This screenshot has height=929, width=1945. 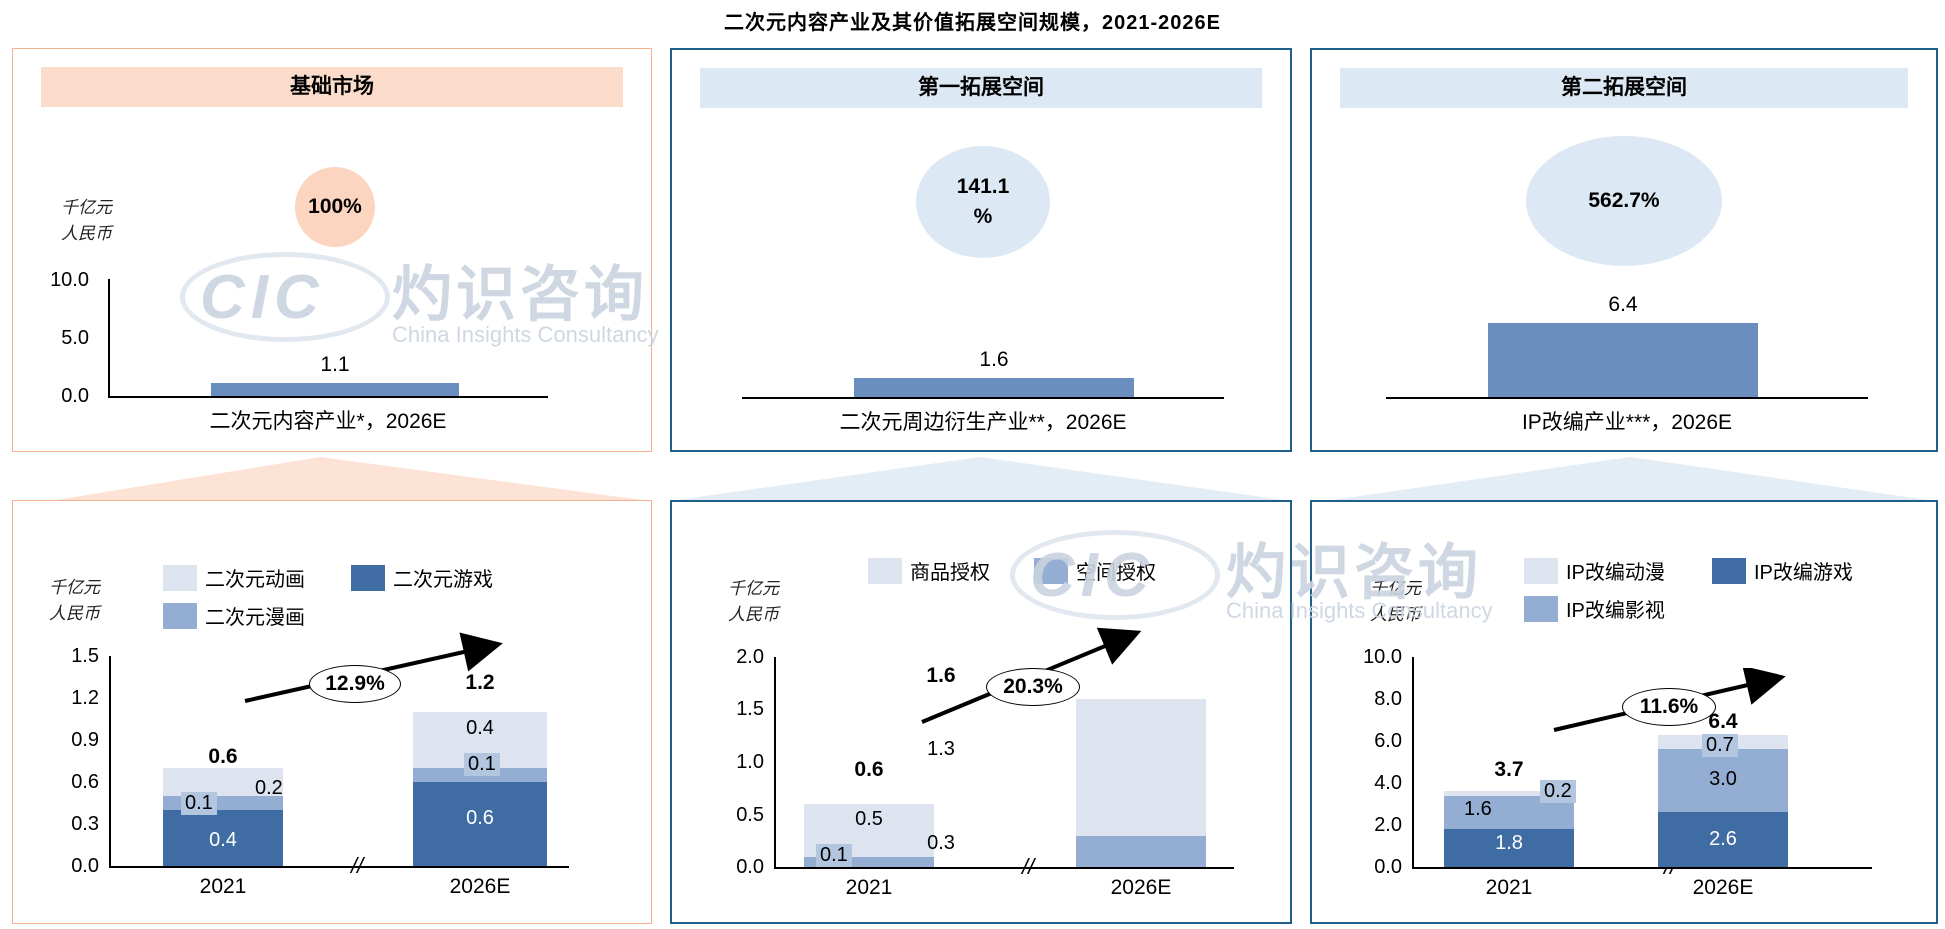 I want to click on legend-label: IP改编动漫, so click(x=1615, y=573).